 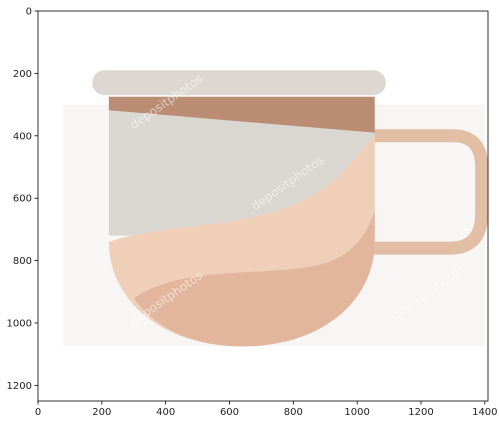 What do you see at coordinates (356, 412) in the screenshot?
I see `x-tick-label: 1000` at bounding box center [356, 412].